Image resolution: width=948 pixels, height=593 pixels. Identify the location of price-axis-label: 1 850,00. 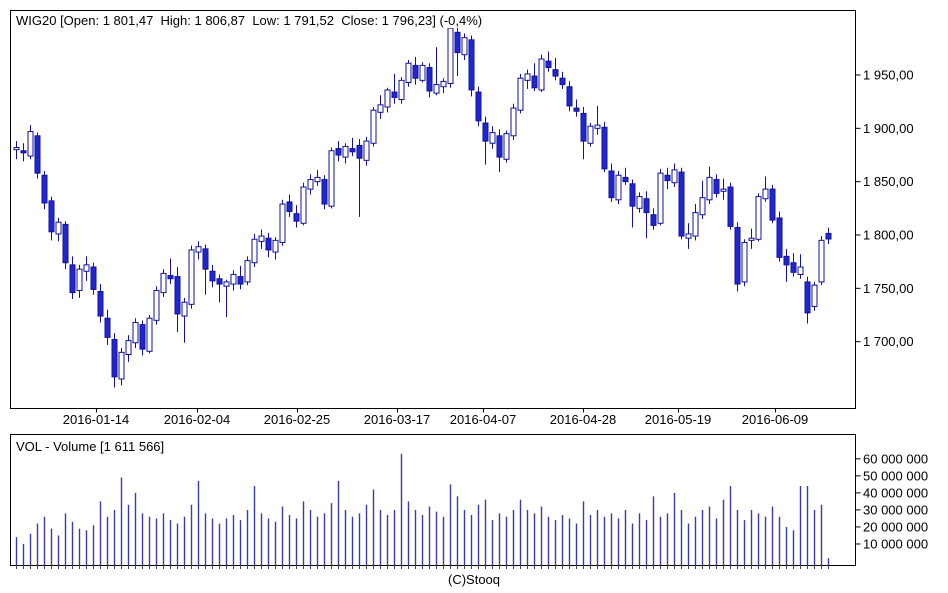
(888, 181).